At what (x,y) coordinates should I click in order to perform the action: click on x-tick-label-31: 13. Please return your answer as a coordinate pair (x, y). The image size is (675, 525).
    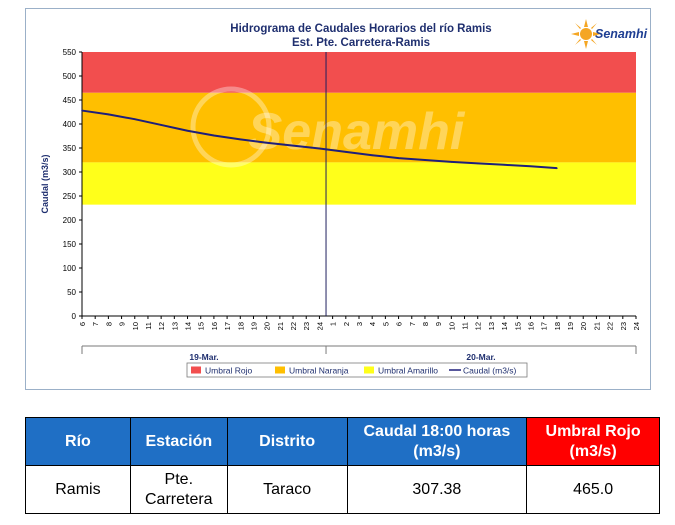
    Looking at the image, I should click on (491, 326).